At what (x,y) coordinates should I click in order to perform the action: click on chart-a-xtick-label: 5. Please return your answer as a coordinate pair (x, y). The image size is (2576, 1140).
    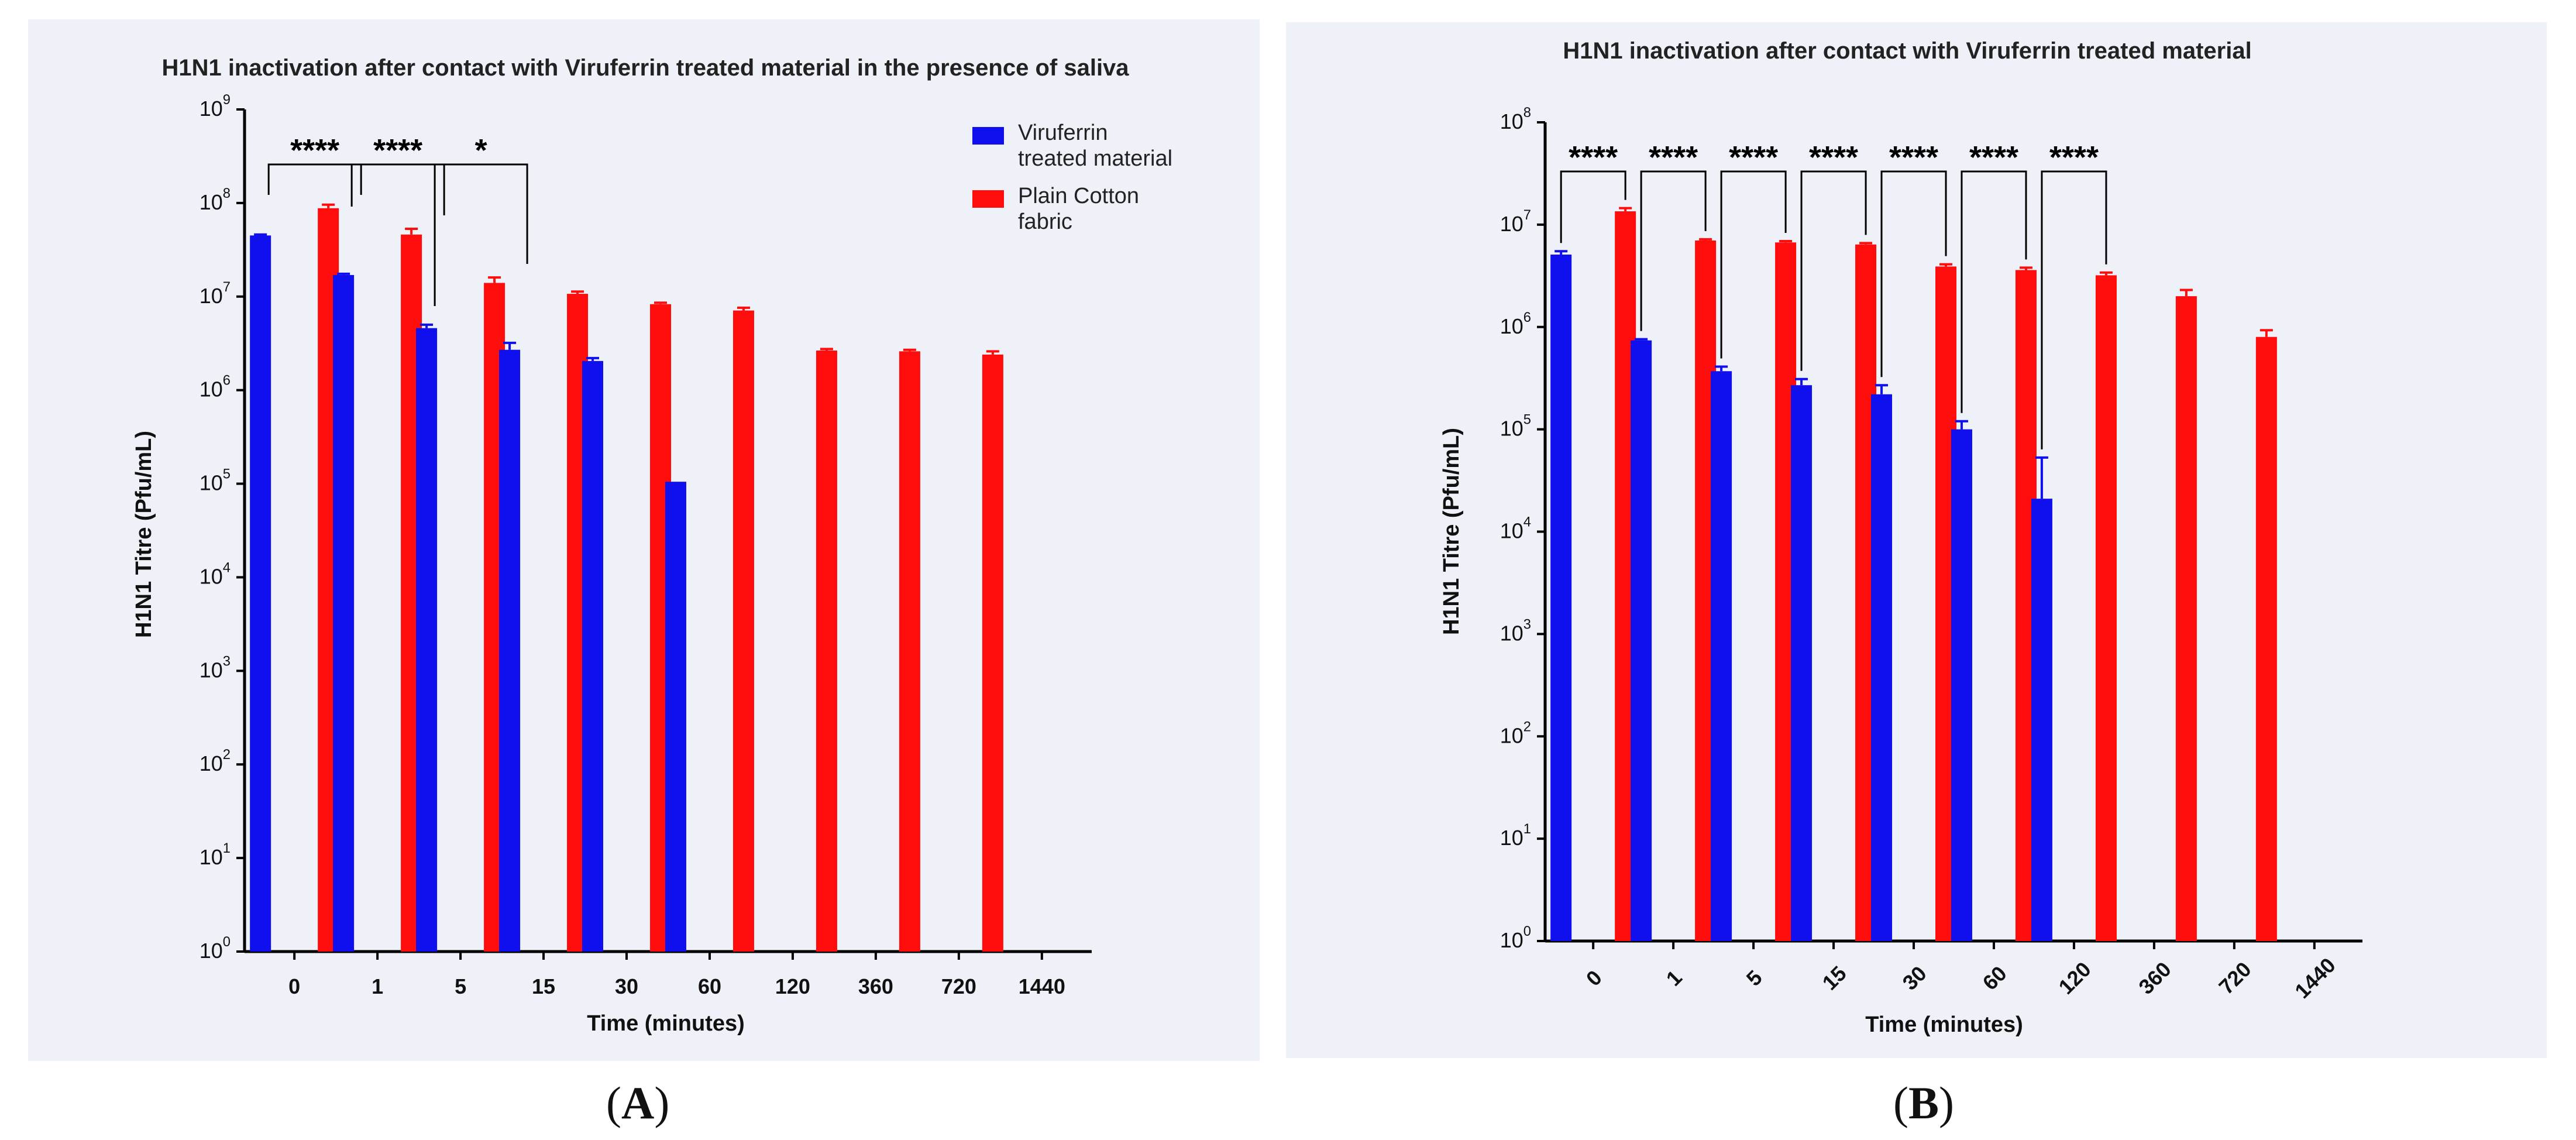
    Looking at the image, I should click on (461, 986).